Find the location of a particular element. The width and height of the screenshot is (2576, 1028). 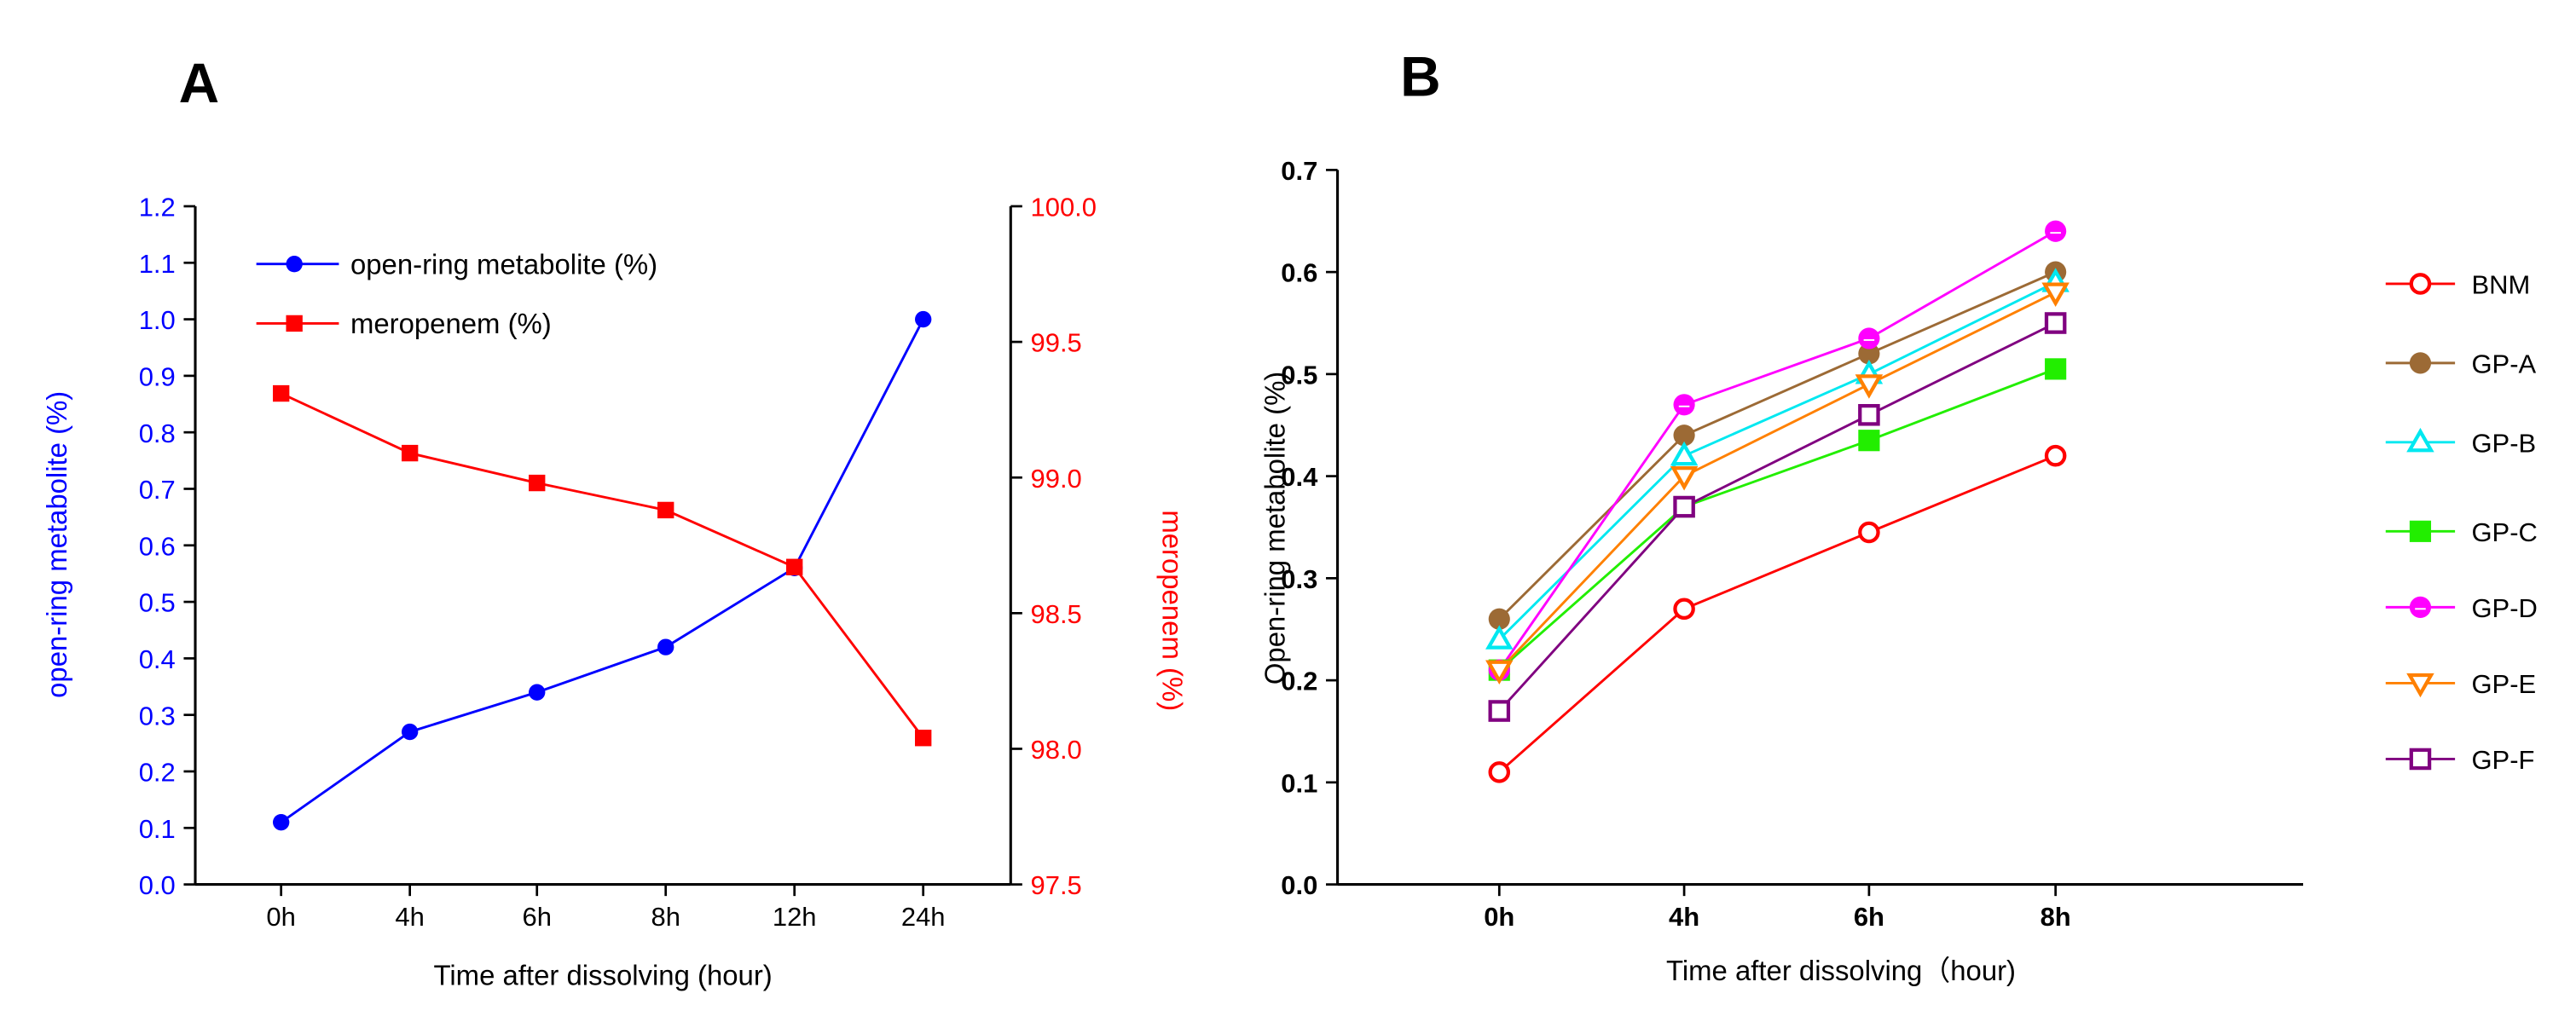

panel-b-y-tick-label: 0.5 is located at coordinates (1299, 375).